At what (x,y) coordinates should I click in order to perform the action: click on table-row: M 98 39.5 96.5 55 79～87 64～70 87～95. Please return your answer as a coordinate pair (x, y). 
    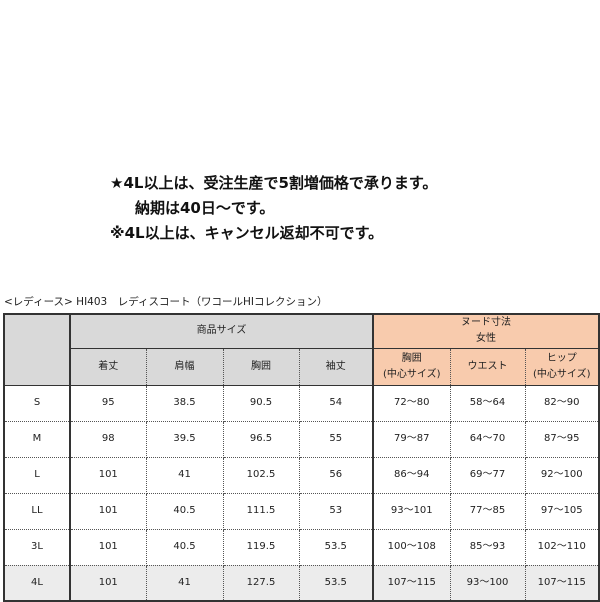
    Looking at the image, I should click on (301, 439).